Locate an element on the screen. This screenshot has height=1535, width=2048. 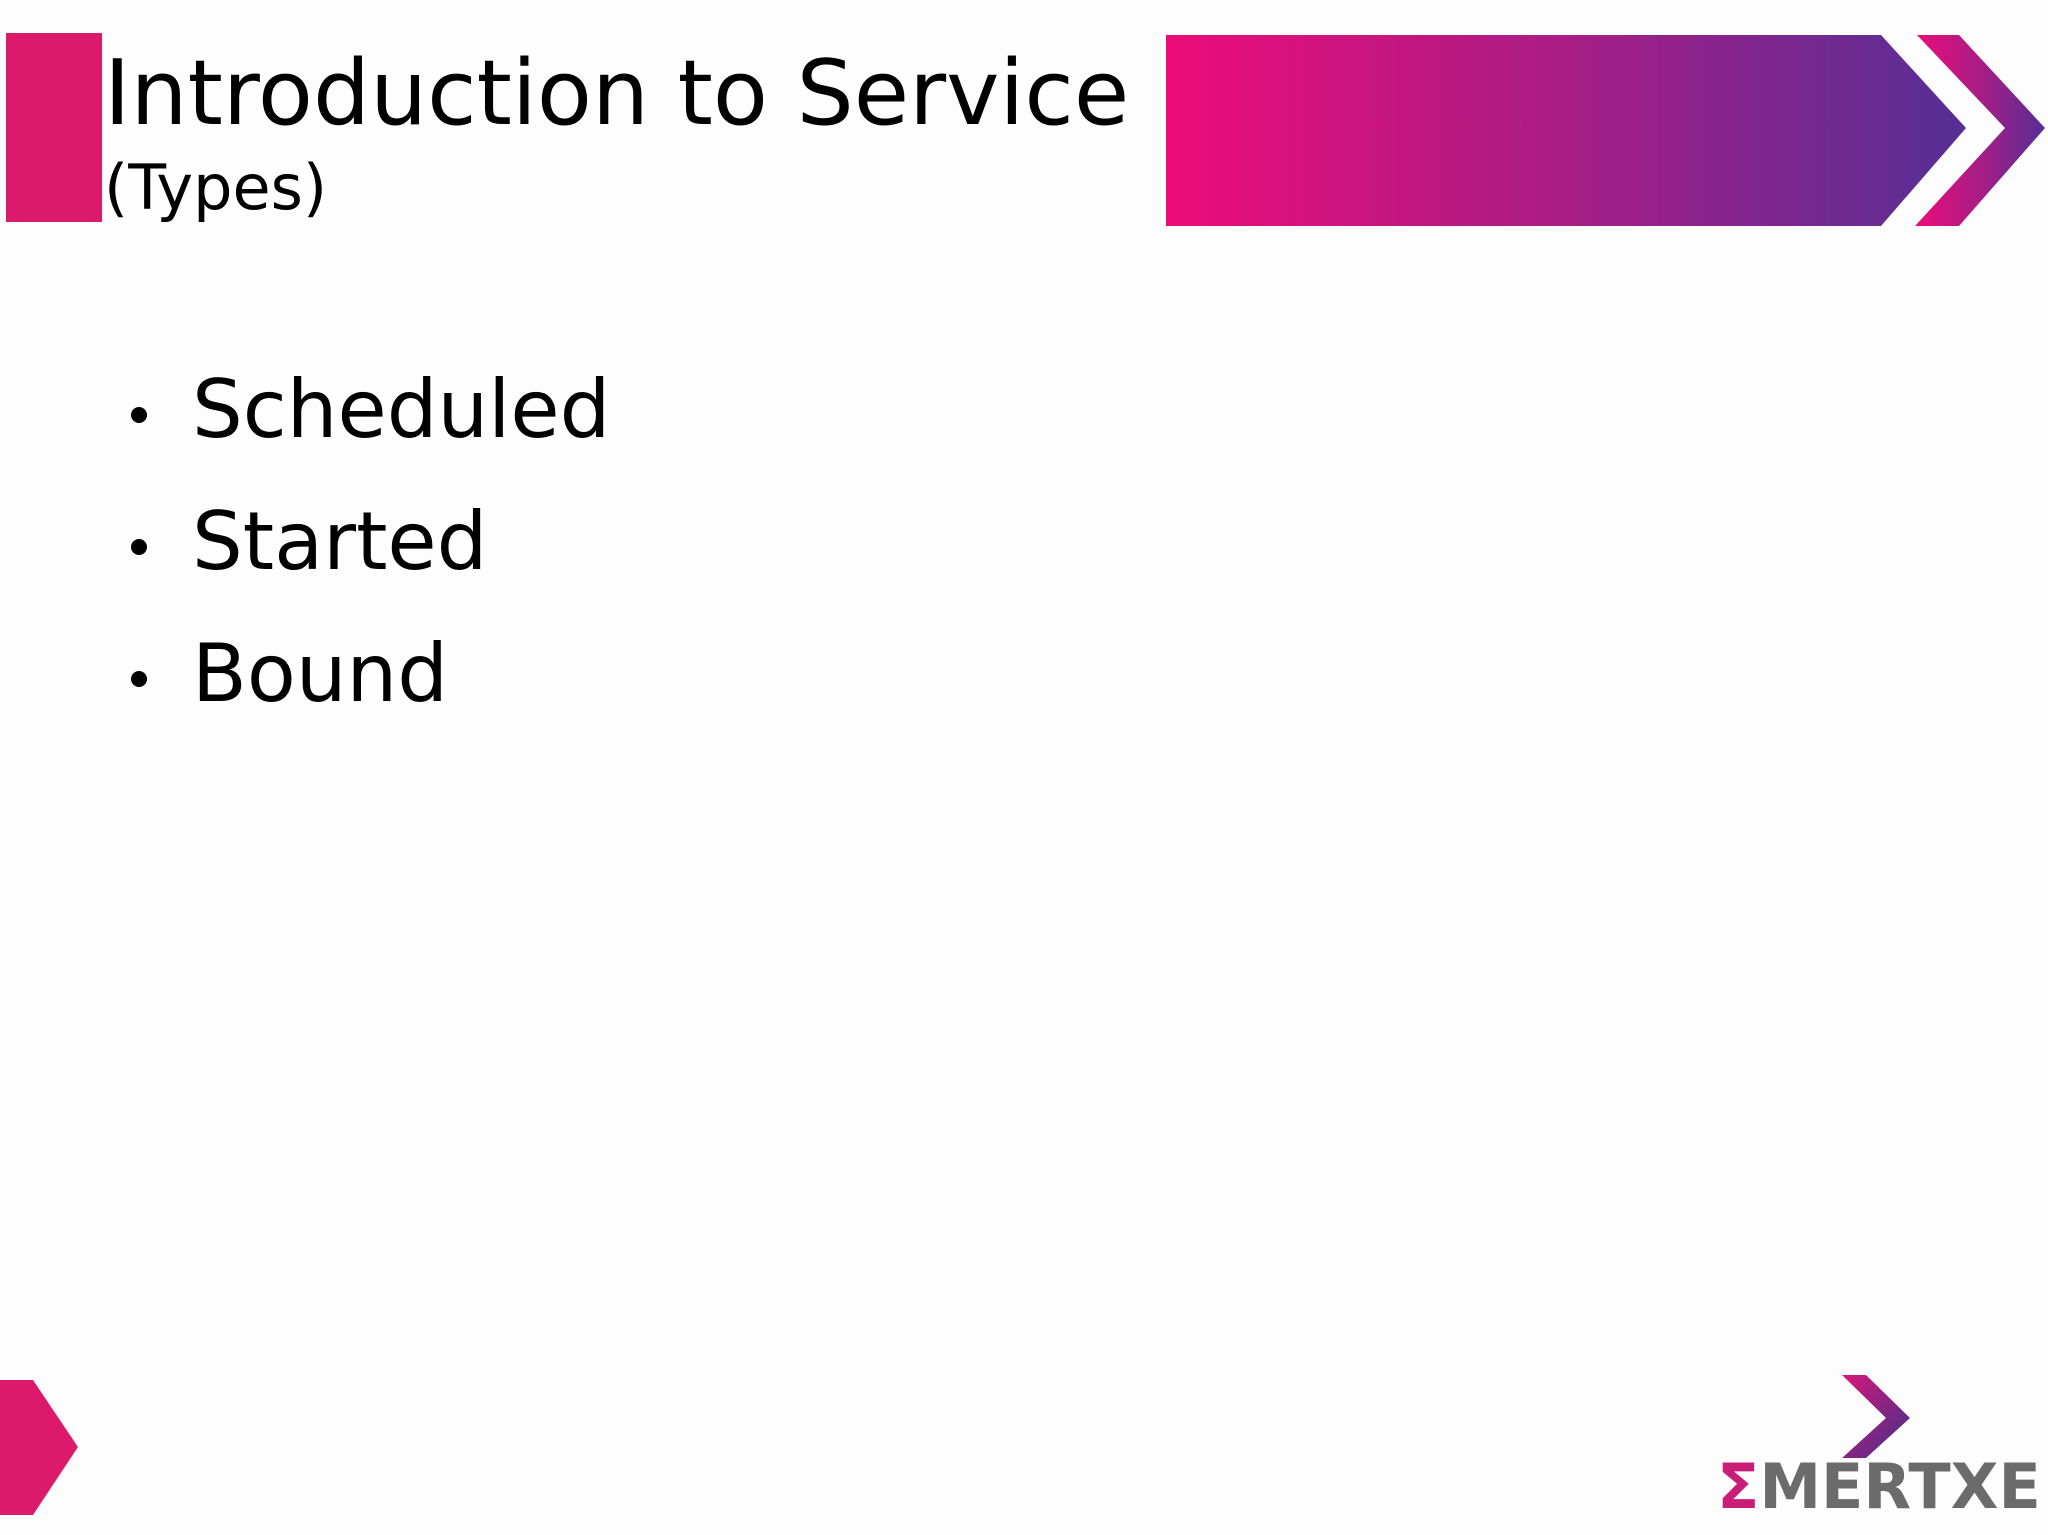
logo-part: MERTXE is located at coordinates (1899, 1486).